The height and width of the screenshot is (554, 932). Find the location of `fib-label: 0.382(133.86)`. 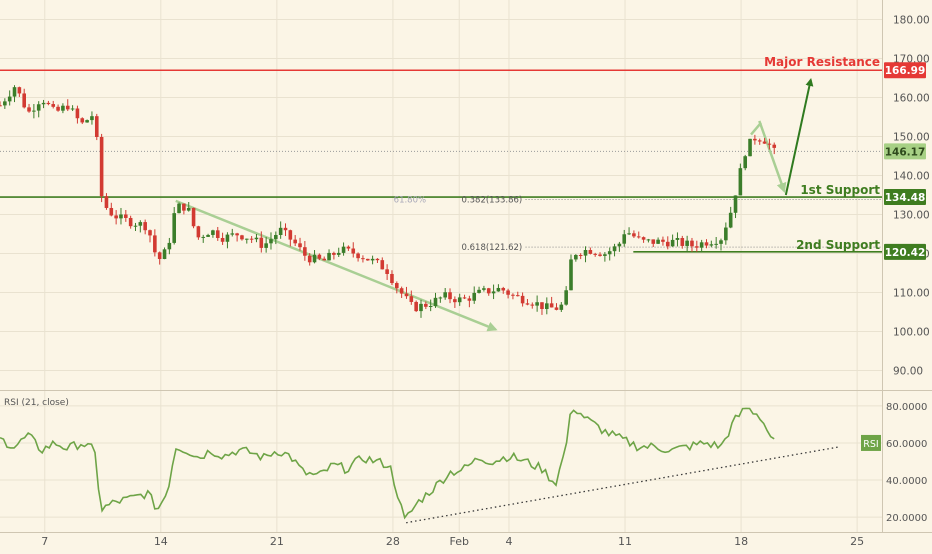

fib-label: 0.382(133.86) is located at coordinates (492, 200).